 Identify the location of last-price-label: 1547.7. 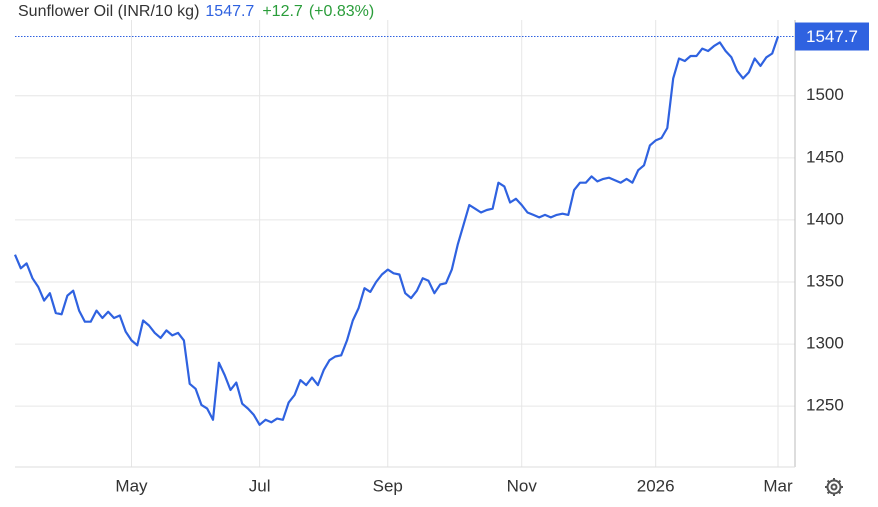
(832, 36).